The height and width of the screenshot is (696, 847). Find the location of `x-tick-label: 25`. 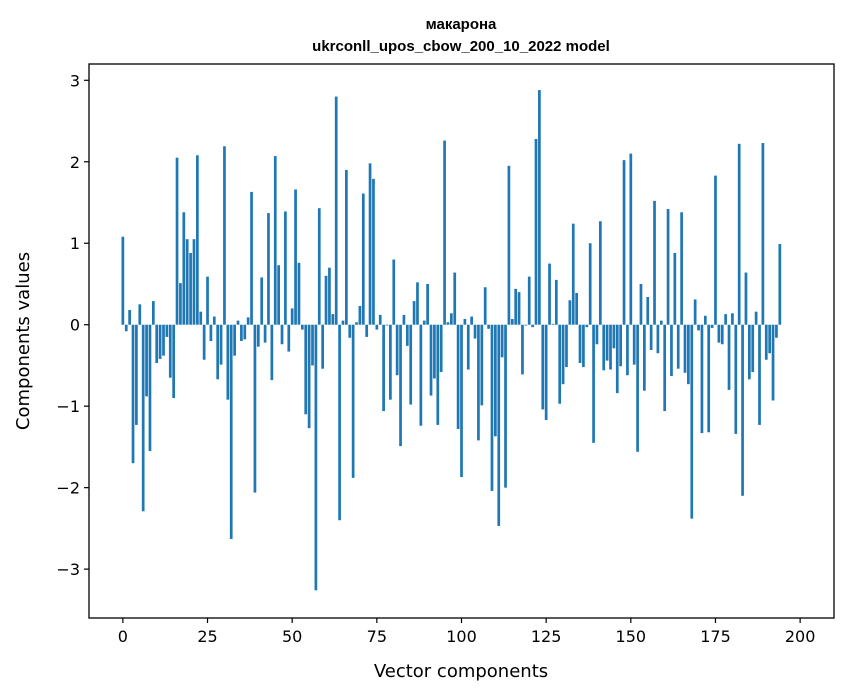

x-tick-label: 25 is located at coordinates (207, 636).